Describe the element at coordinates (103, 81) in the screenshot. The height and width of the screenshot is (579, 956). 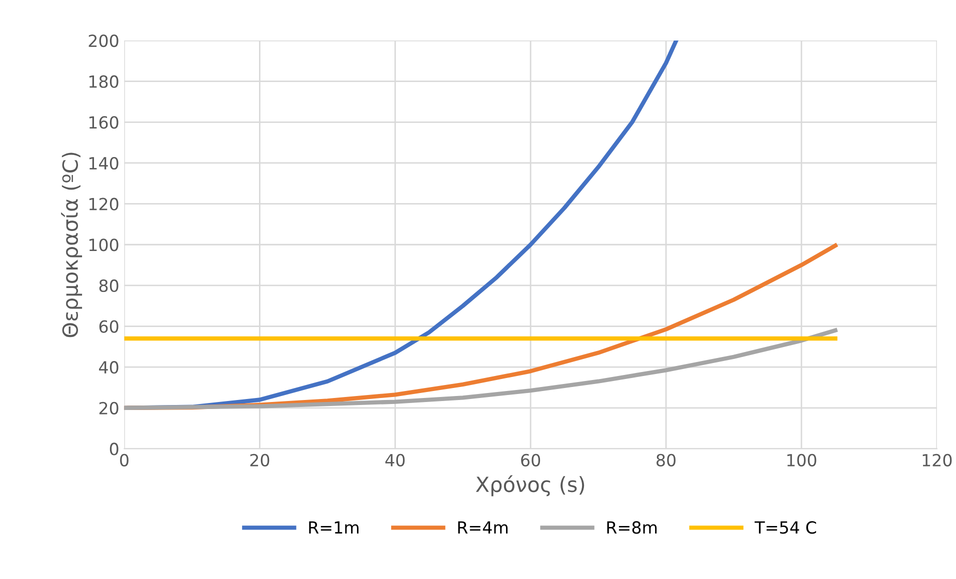
I see `y-tick-label: 180` at that location.